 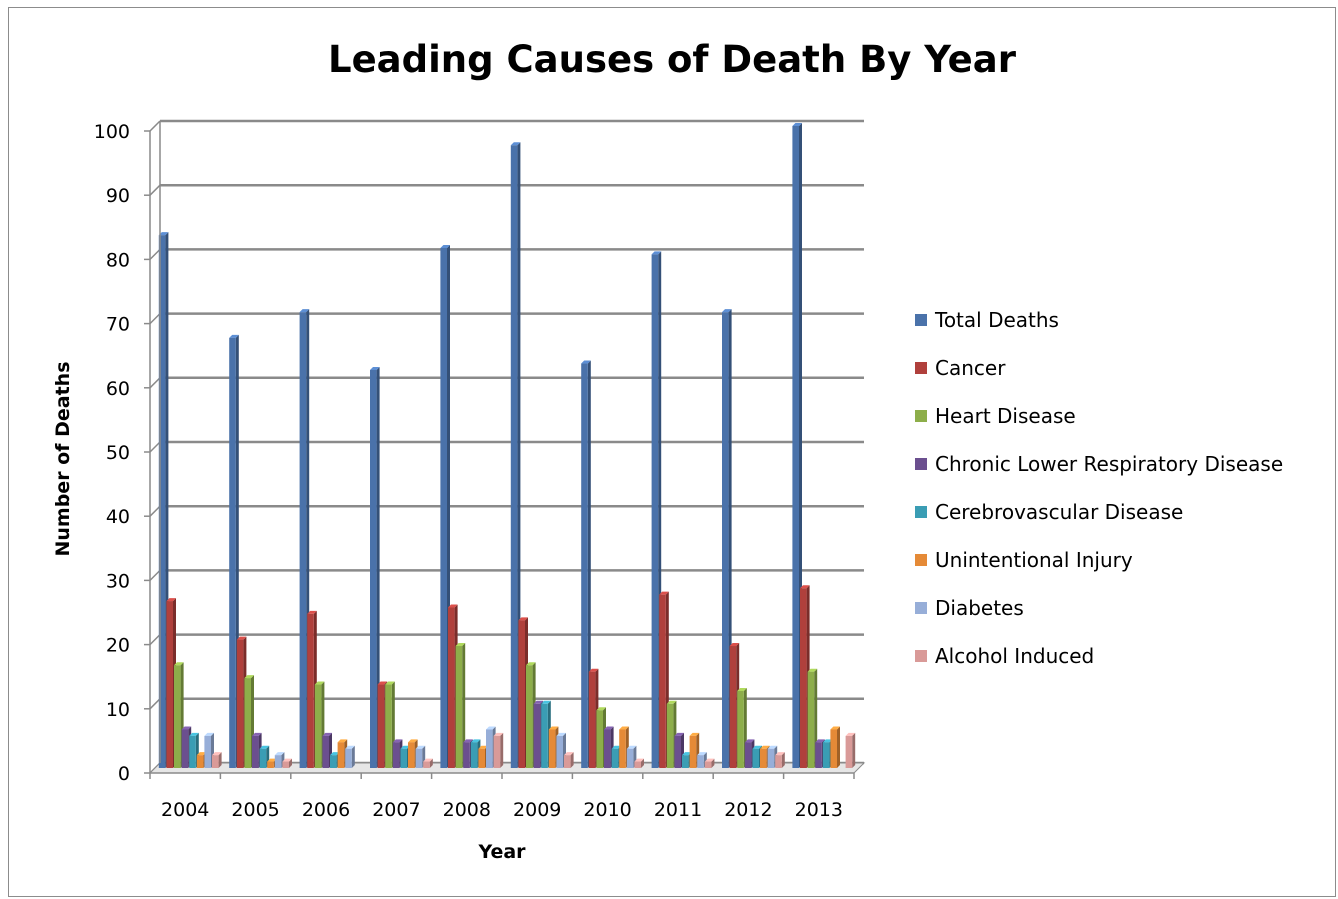 I want to click on legend-item: Diabetes, so click(x=969, y=608).